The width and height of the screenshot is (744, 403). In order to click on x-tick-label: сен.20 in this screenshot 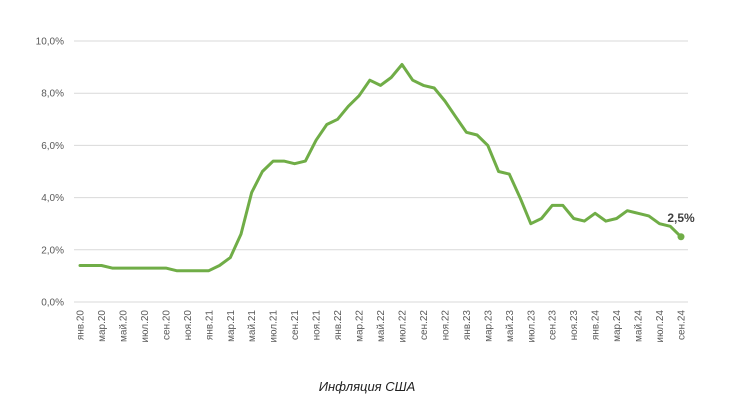, I will do `click(166, 325)`.